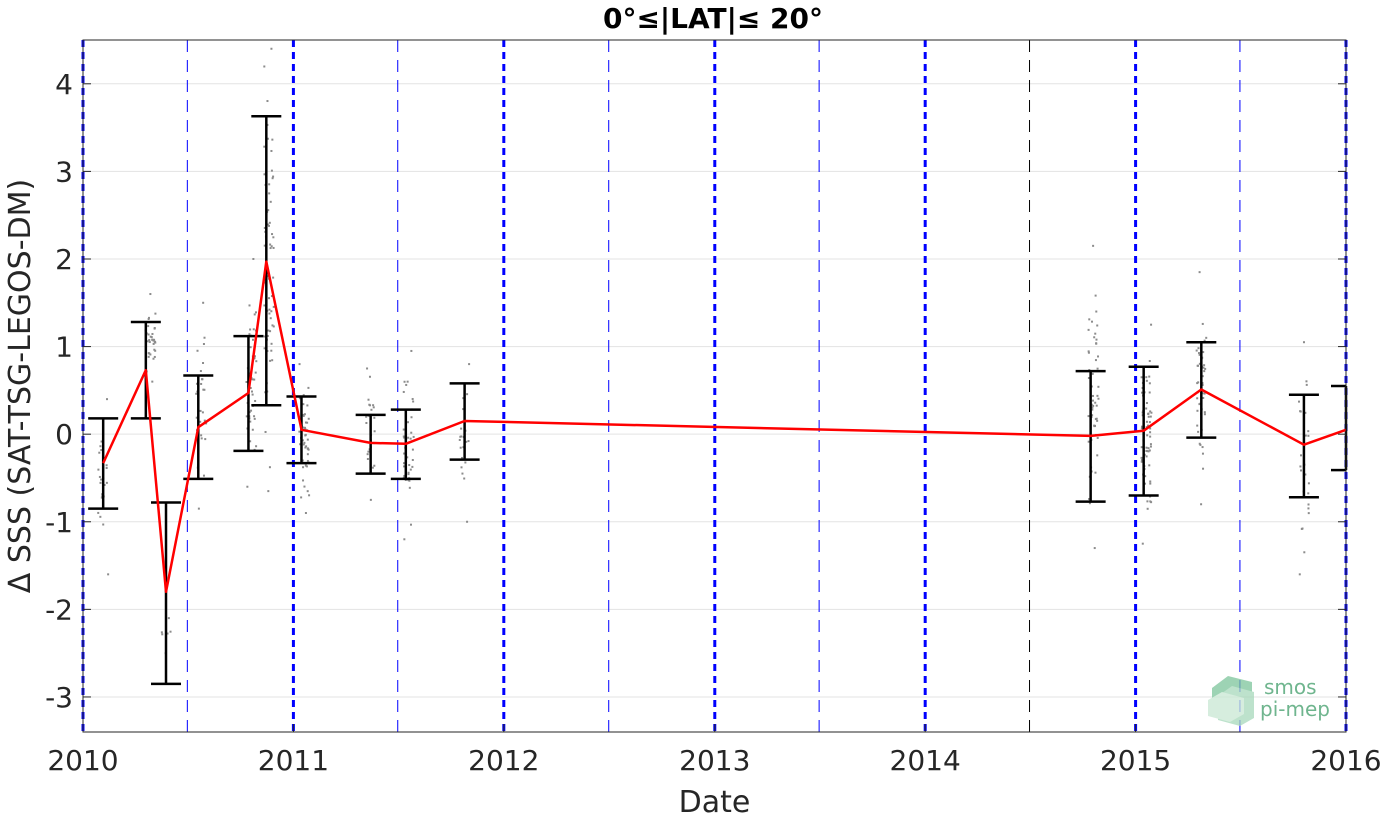 The image size is (1386, 818). Describe the element at coordinates (59, 609) in the screenshot. I see `y-tick-label: -2` at that location.